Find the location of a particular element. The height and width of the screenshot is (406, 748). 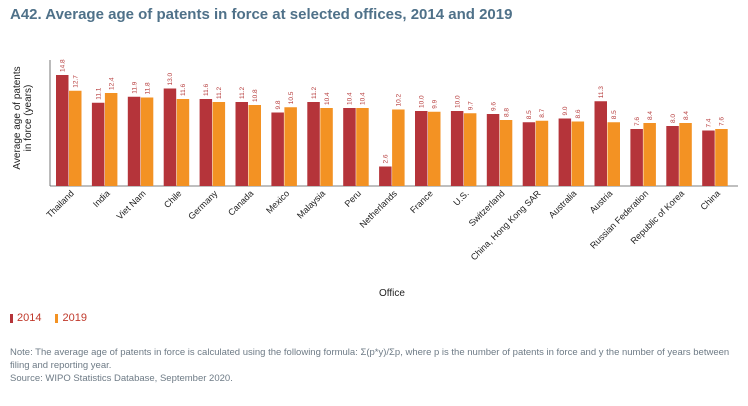

legend-item-2019: 2019 is located at coordinates (71, 318).